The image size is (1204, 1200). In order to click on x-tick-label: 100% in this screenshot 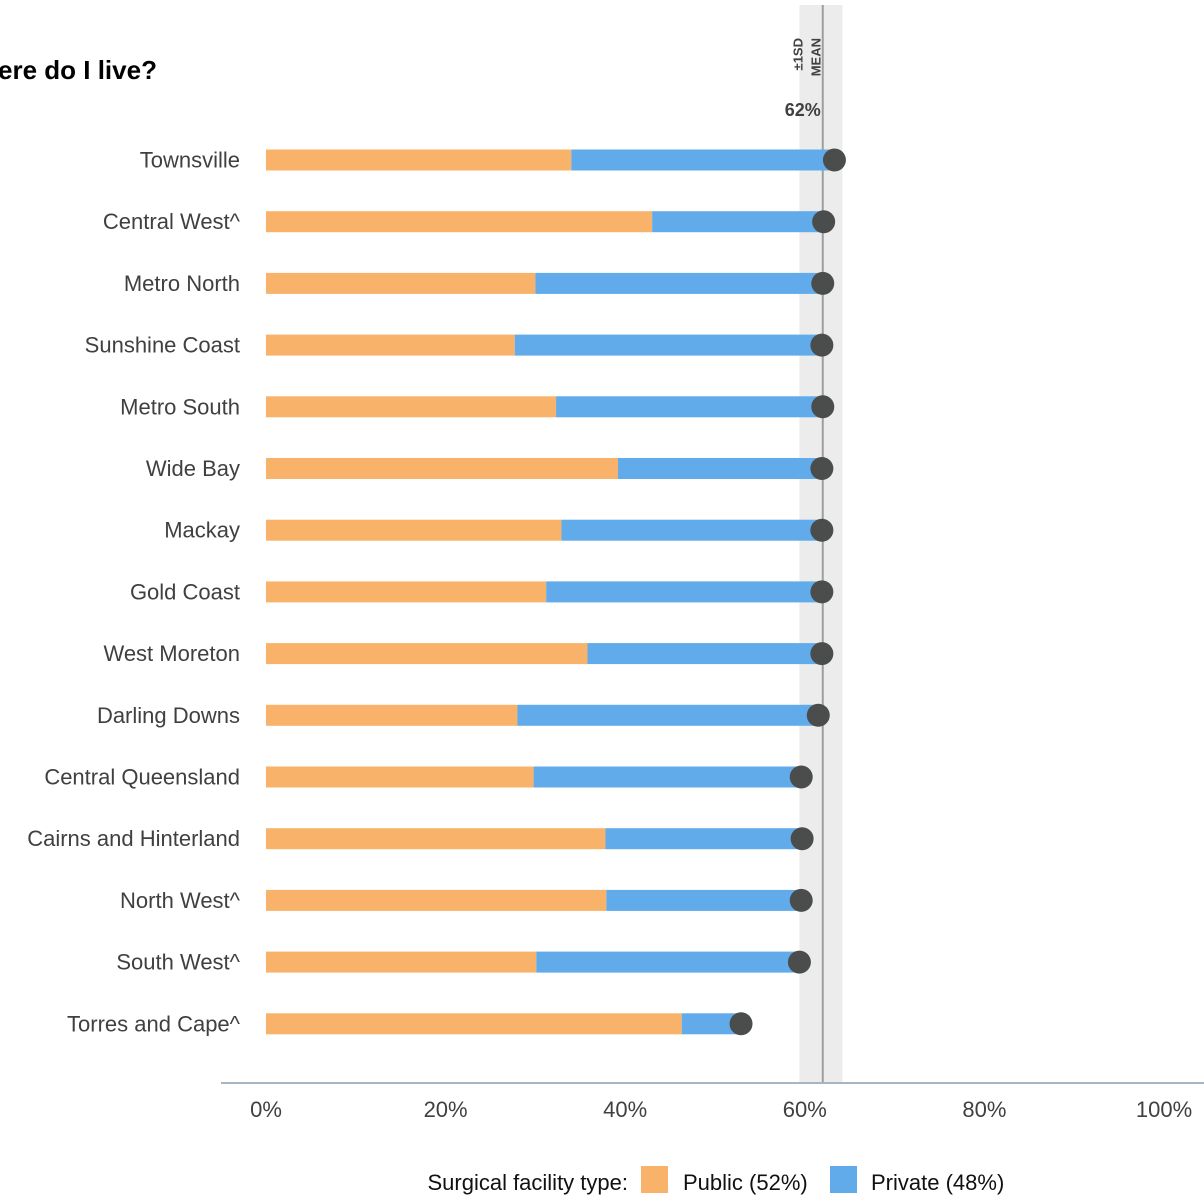, I will do `click(1164, 1109)`.